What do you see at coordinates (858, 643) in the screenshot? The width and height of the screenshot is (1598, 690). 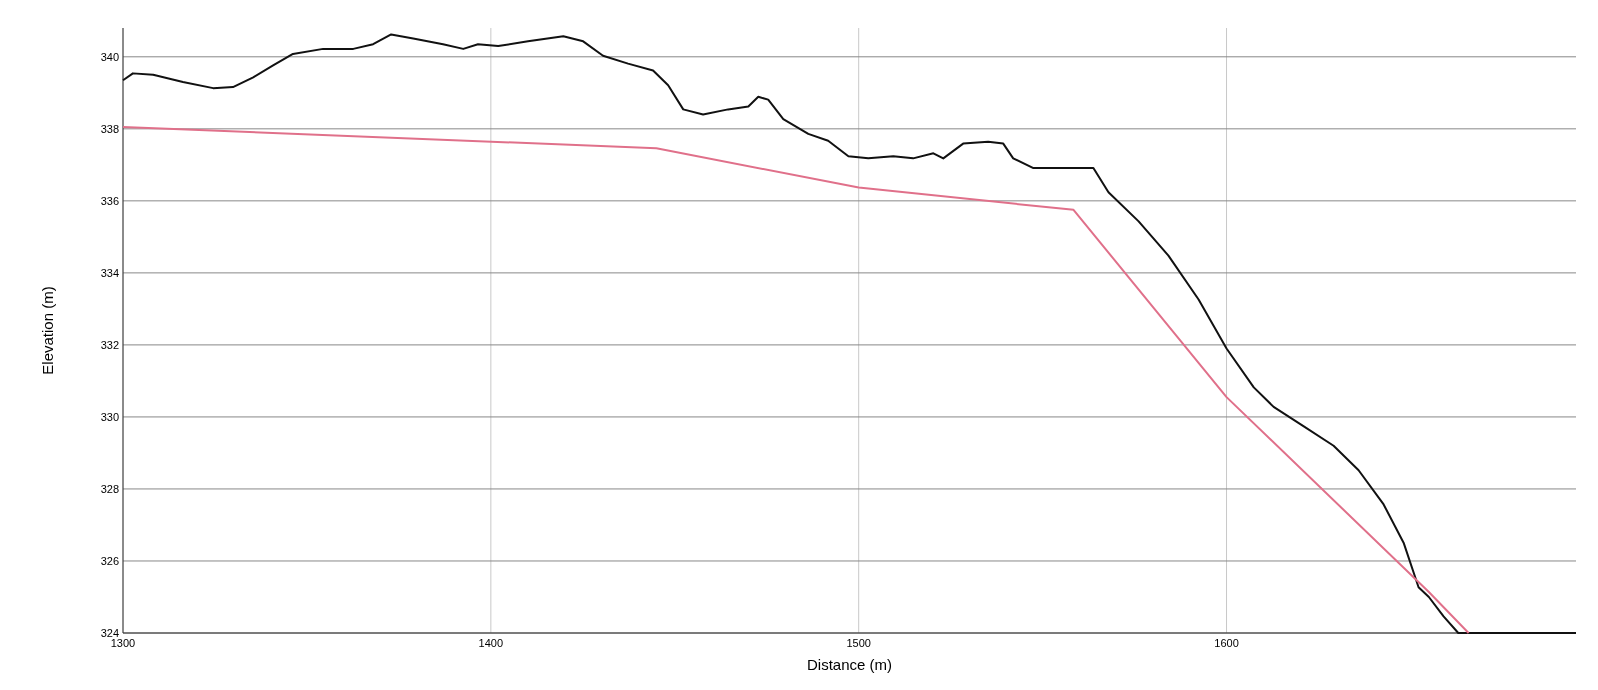 I see `x-tick-label: 1500` at bounding box center [858, 643].